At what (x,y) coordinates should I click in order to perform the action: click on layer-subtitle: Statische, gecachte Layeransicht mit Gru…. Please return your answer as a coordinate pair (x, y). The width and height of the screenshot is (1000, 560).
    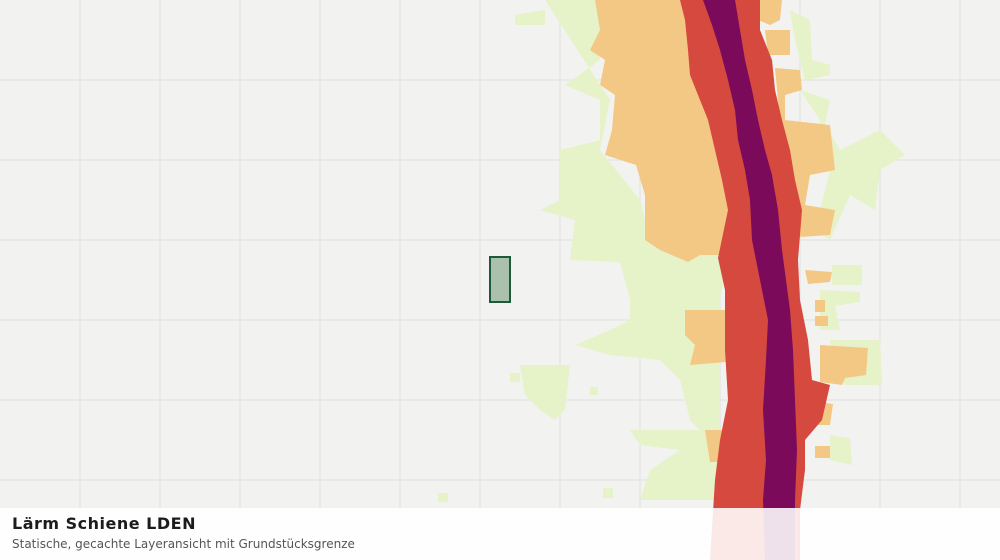
    Looking at the image, I should click on (183, 544).